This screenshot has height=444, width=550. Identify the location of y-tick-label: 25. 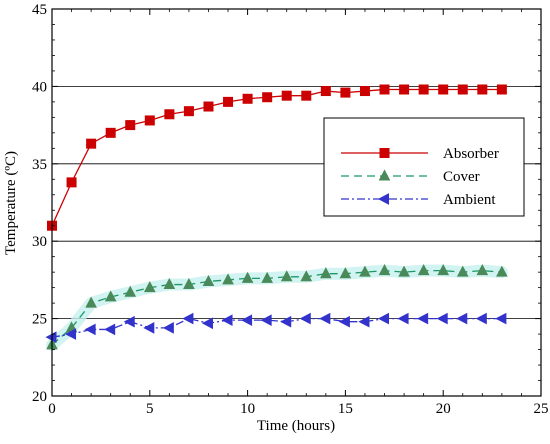
(39, 320).